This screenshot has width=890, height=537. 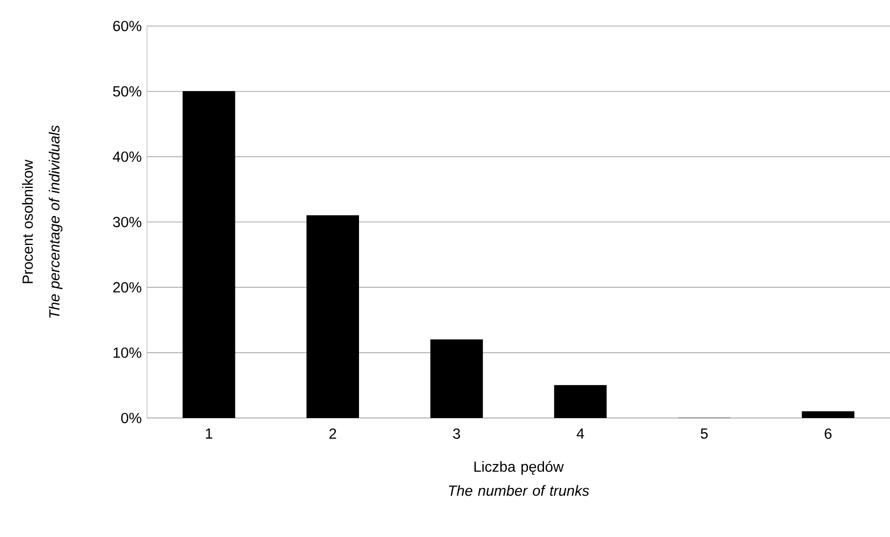 I want to click on x-axis-title: Liczba pędów The number of trunks, so click(x=519, y=478).